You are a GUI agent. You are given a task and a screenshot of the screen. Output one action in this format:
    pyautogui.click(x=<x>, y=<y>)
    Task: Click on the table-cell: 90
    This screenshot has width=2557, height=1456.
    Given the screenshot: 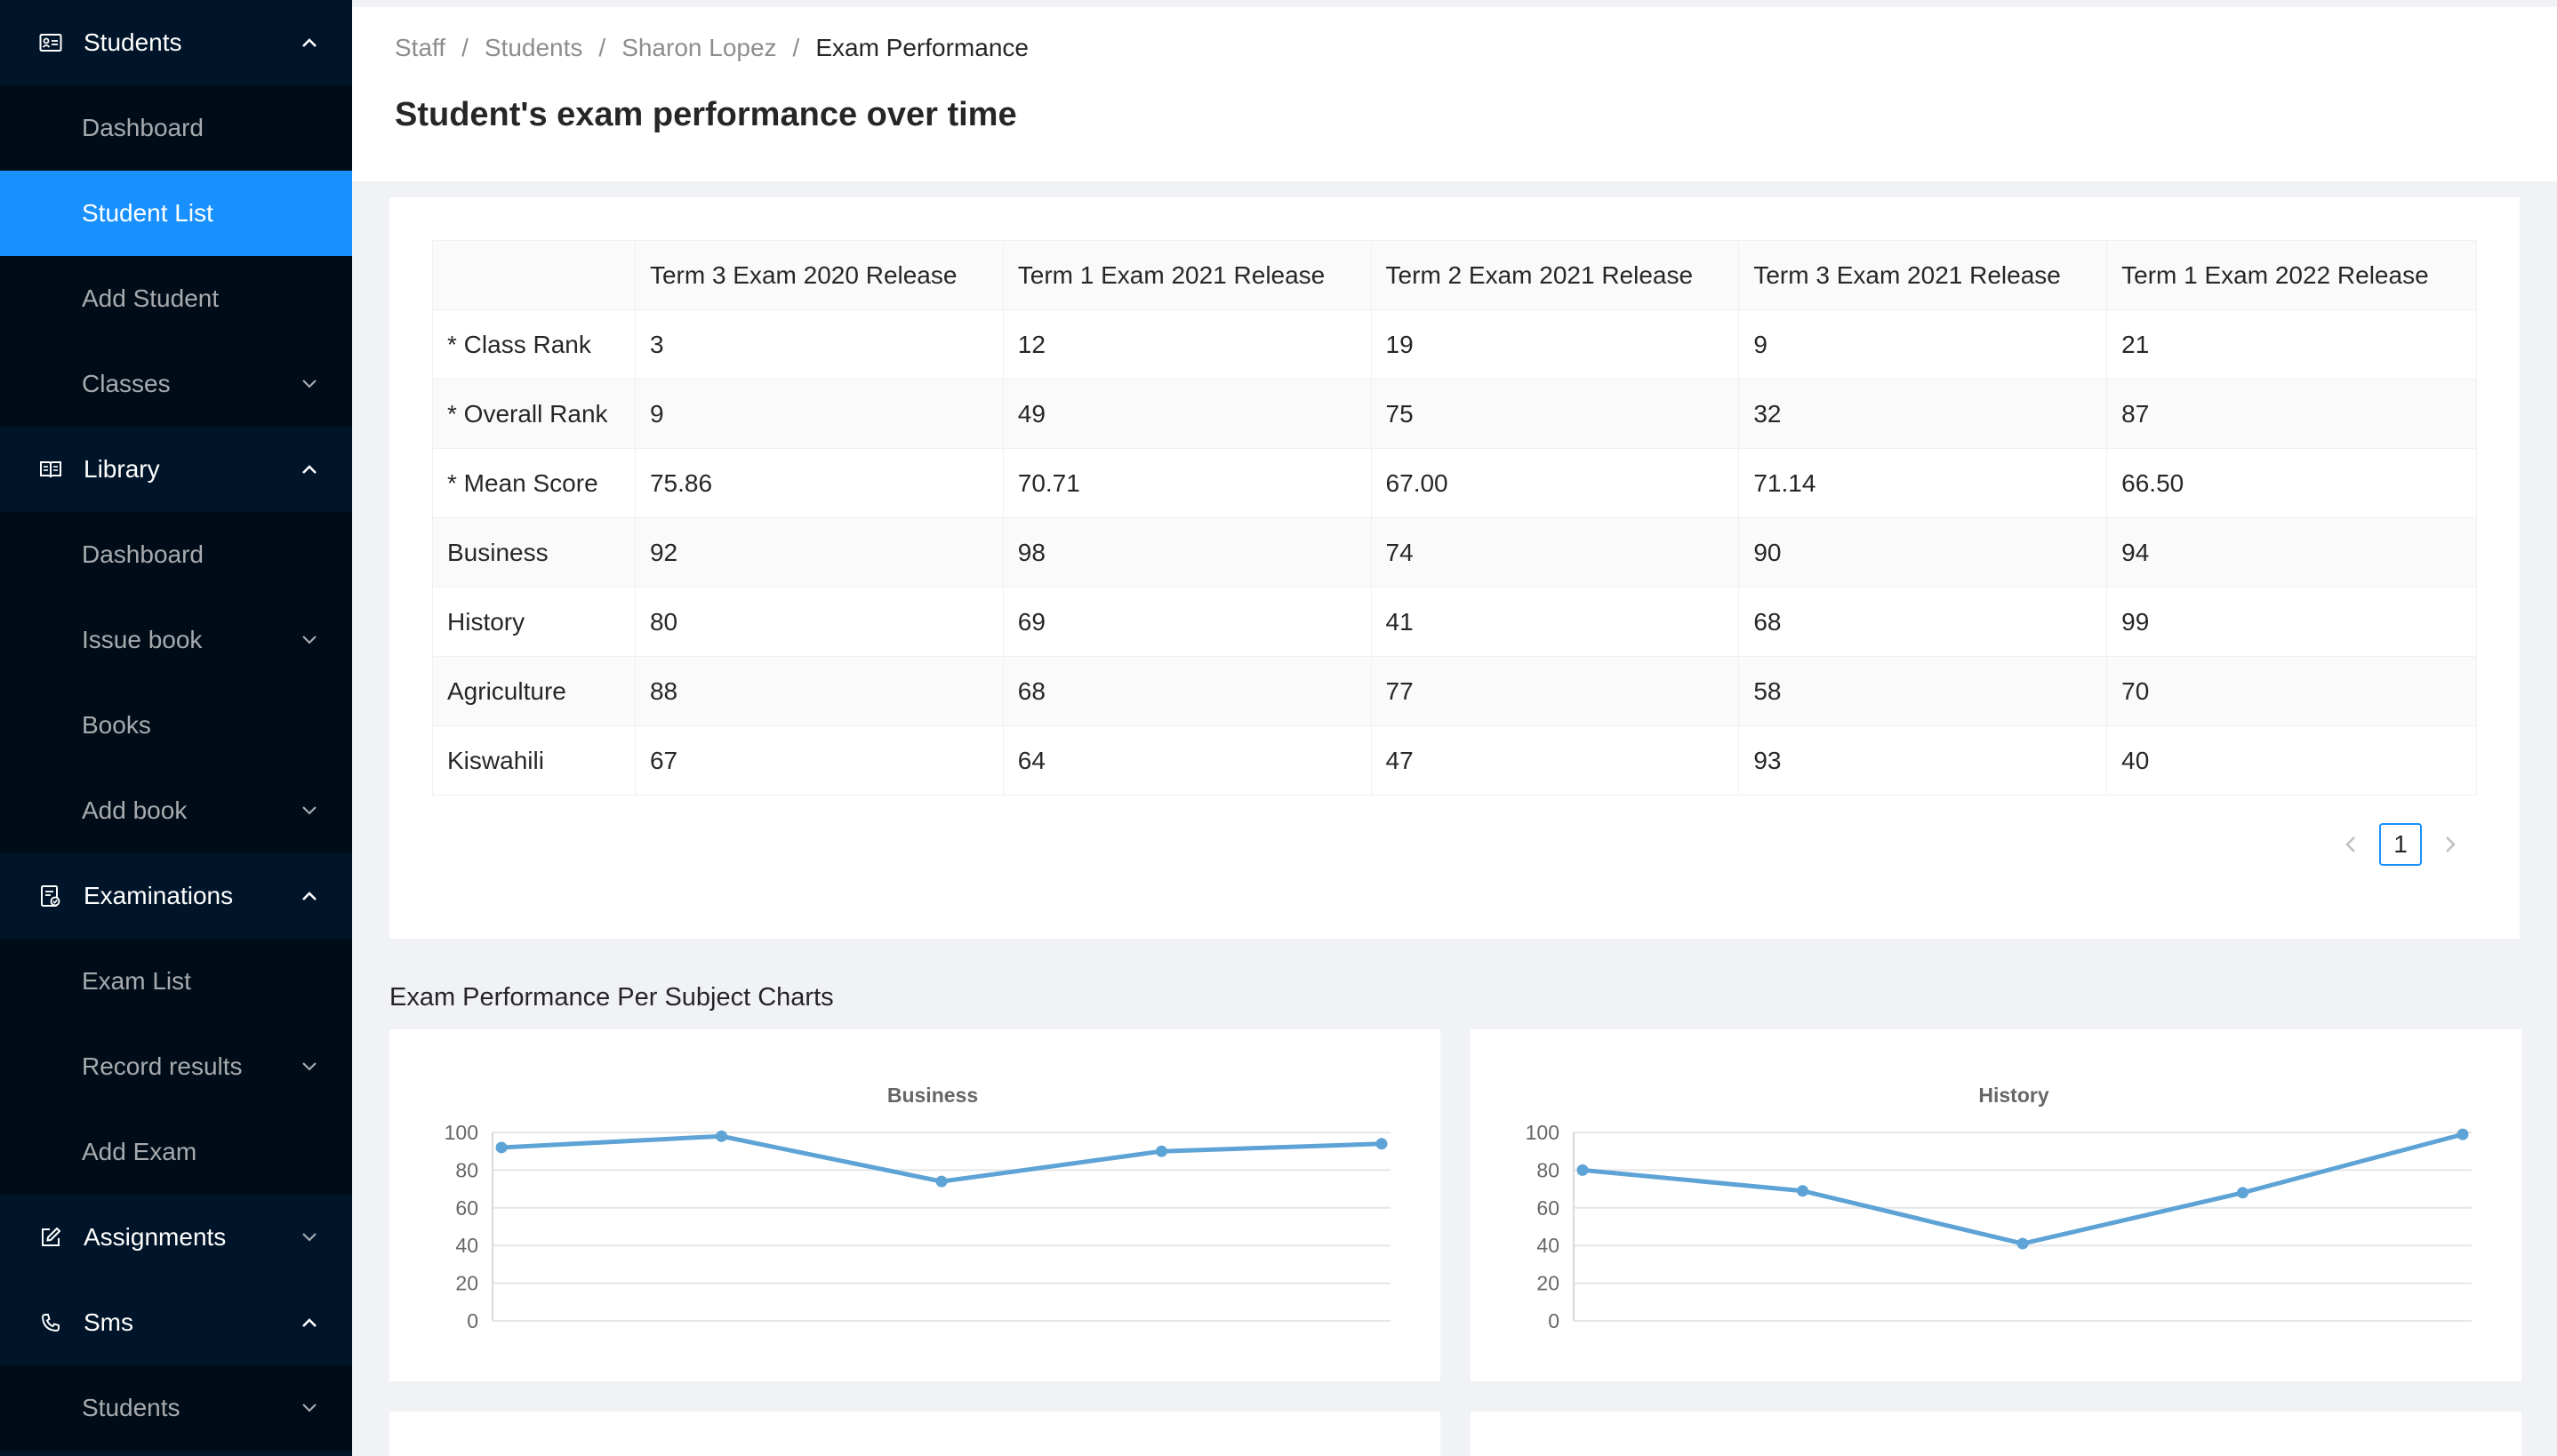 What is the action you would take?
    pyautogui.click(x=1923, y=552)
    